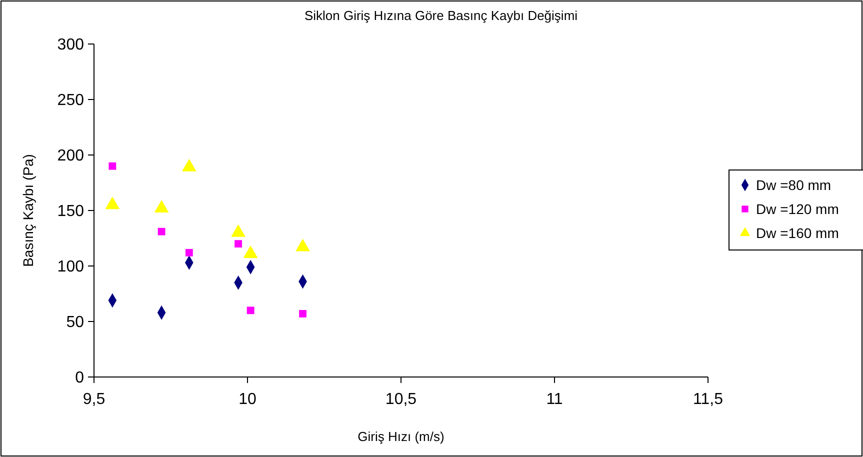 The width and height of the screenshot is (863, 457). What do you see at coordinates (28, 210) in the screenshot?
I see `y-axis-title: Basınç Kaybı (Pa)` at bounding box center [28, 210].